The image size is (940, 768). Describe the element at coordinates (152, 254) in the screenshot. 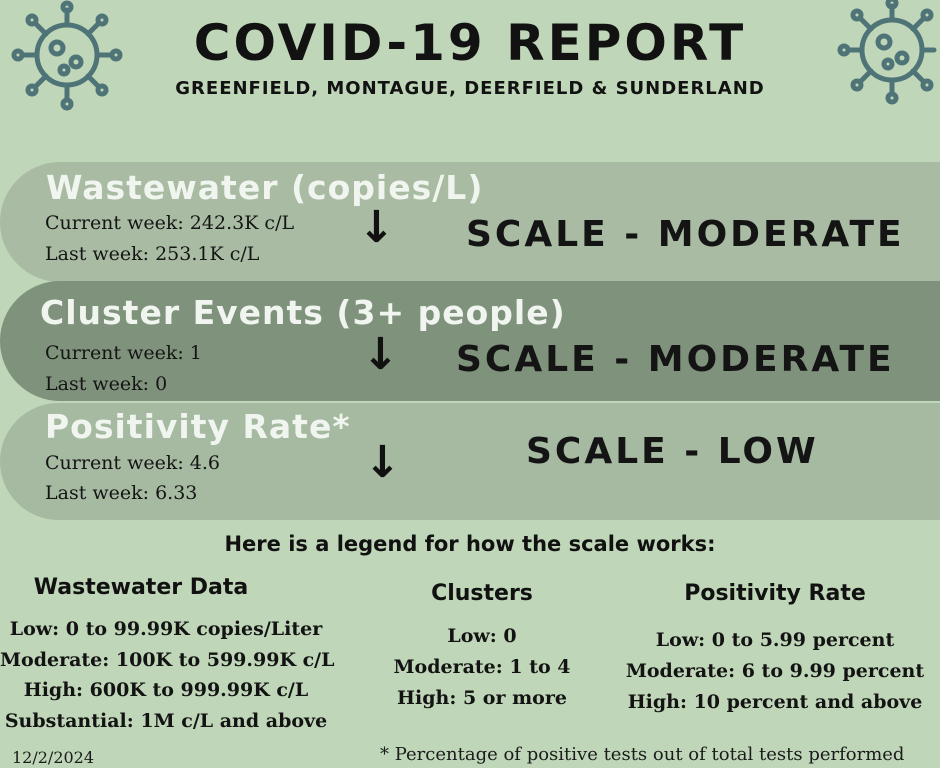

I see `wastewater-last-week: Last week: 253.1K c/L` at that location.